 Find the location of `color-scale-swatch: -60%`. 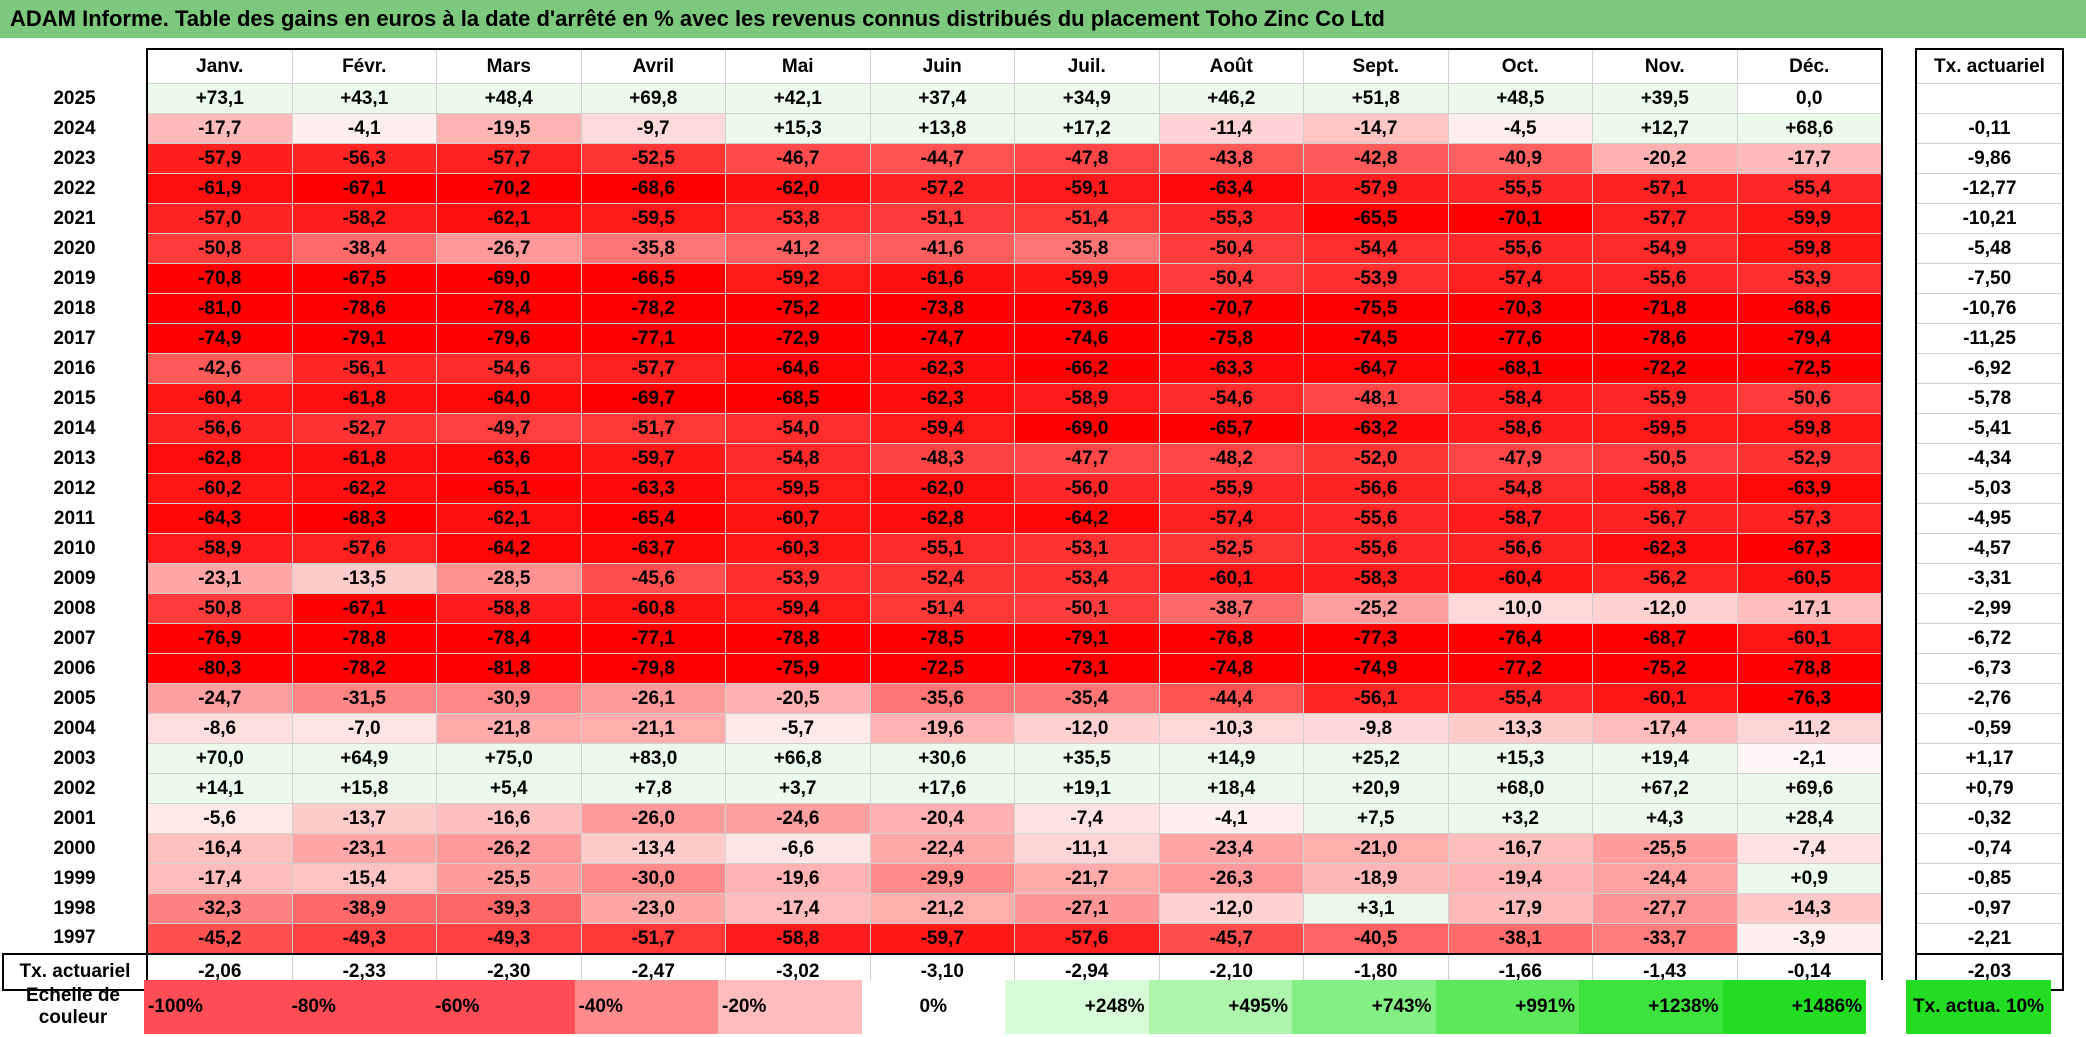

color-scale-swatch: -60% is located at coordinates (503, 1007).